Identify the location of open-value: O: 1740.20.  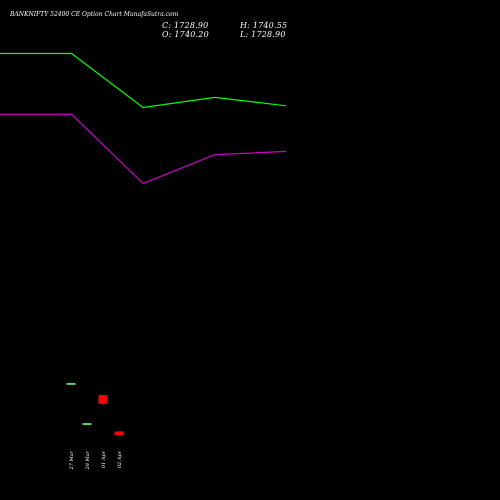
(185, 34).